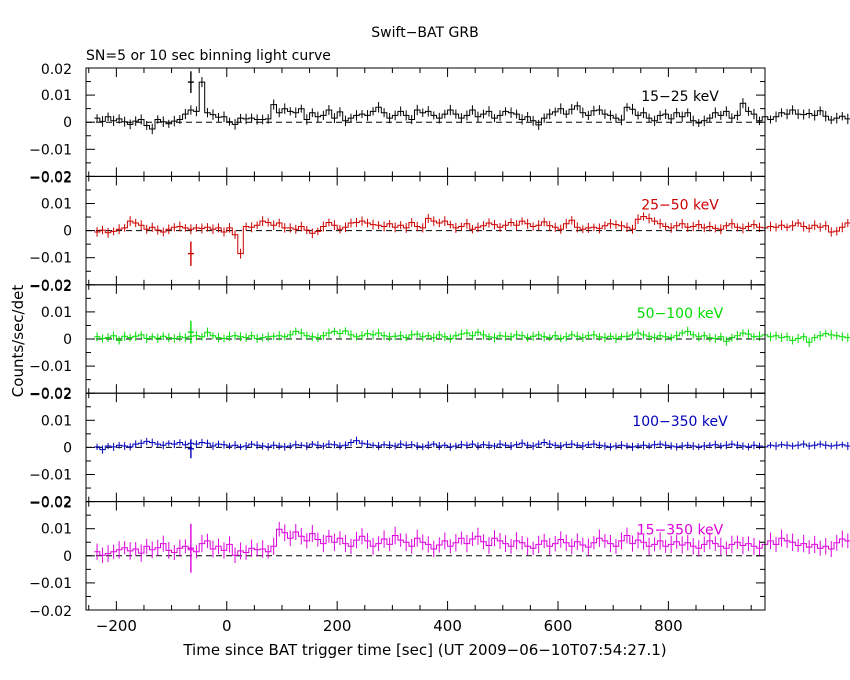 The image size is (850, 680). Describe the element at coordinates (337, 626) in the screenshot. I see `x-tick-label: 200` at that location.